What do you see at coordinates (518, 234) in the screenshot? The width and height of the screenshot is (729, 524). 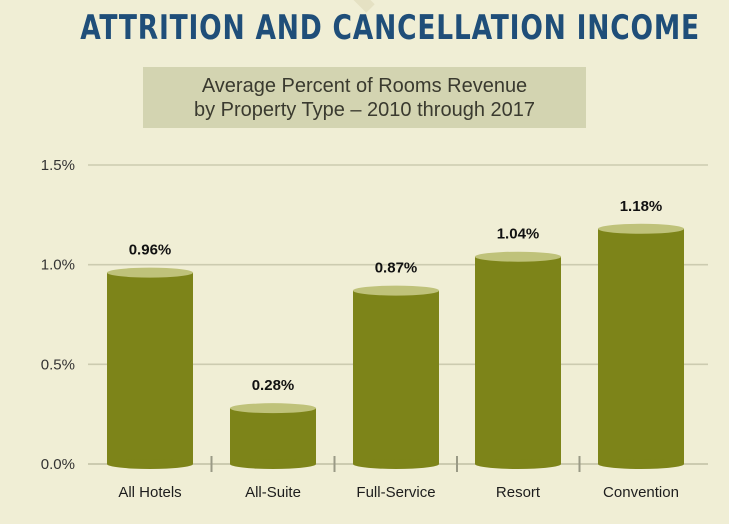 I see `data-label: 1.04%` at bounding box center [518, 234].